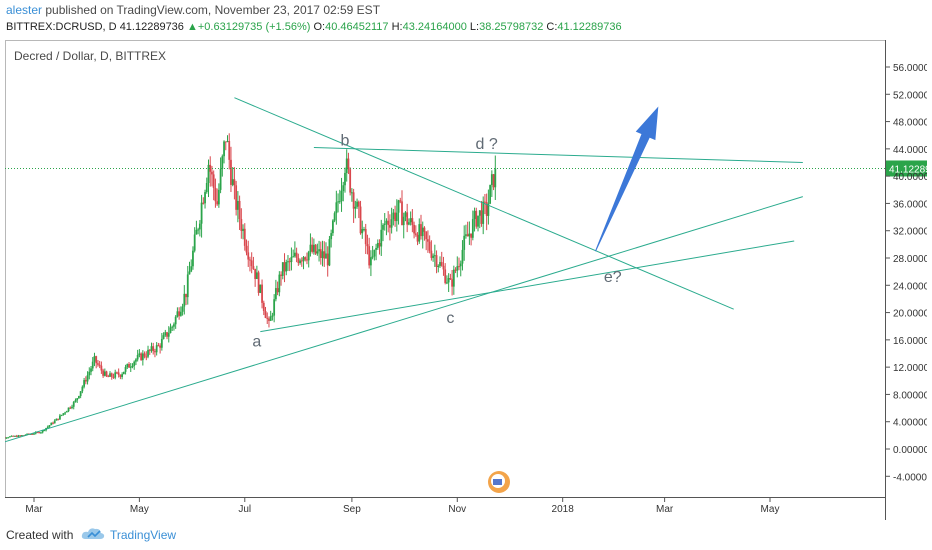  I want to click on y-tick-label: 40.00000000, so click(910, 177).